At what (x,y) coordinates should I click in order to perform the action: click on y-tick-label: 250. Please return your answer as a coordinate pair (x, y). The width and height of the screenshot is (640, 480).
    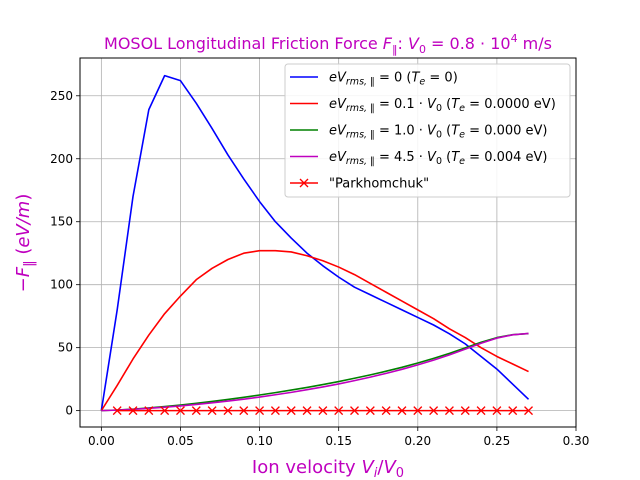
    Looking at the image, I should click on (61, 96).